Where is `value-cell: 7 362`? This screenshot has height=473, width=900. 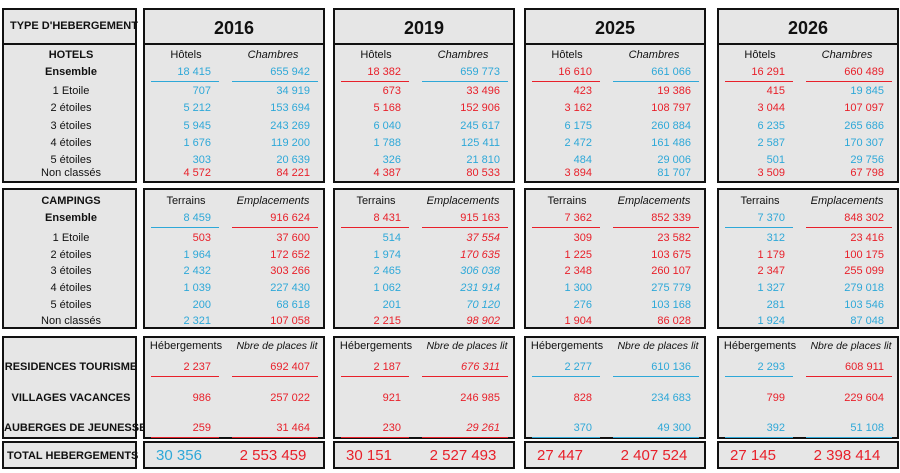
value-cell: 7 362 is located at coordinates (578, 218).